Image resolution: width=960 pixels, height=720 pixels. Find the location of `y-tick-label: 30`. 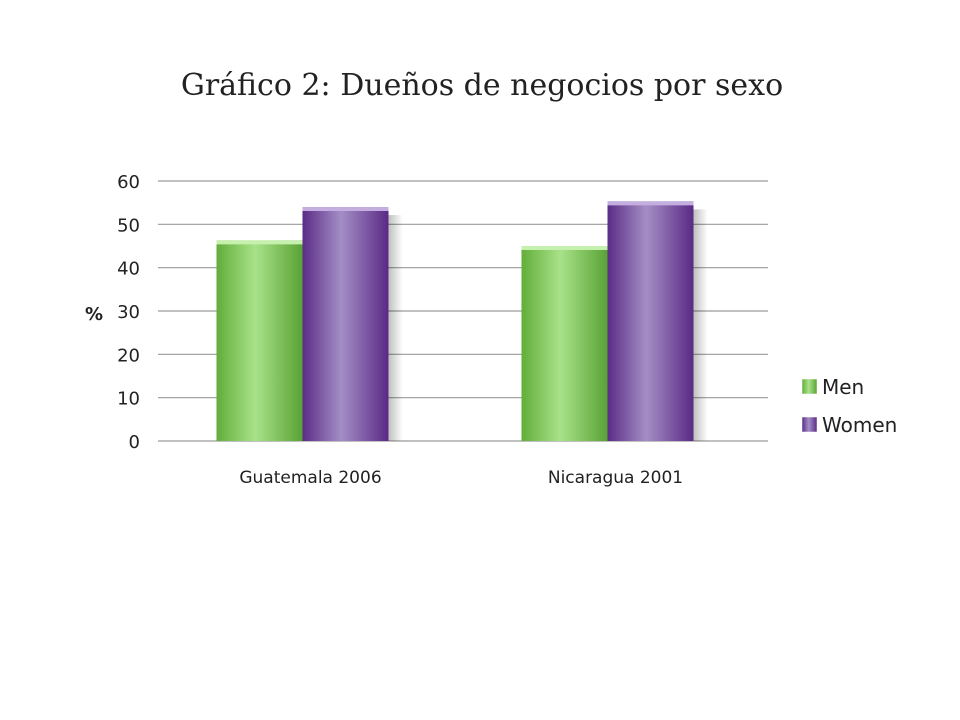

y-tick-label: 30 is located at coordinates (128, 312).